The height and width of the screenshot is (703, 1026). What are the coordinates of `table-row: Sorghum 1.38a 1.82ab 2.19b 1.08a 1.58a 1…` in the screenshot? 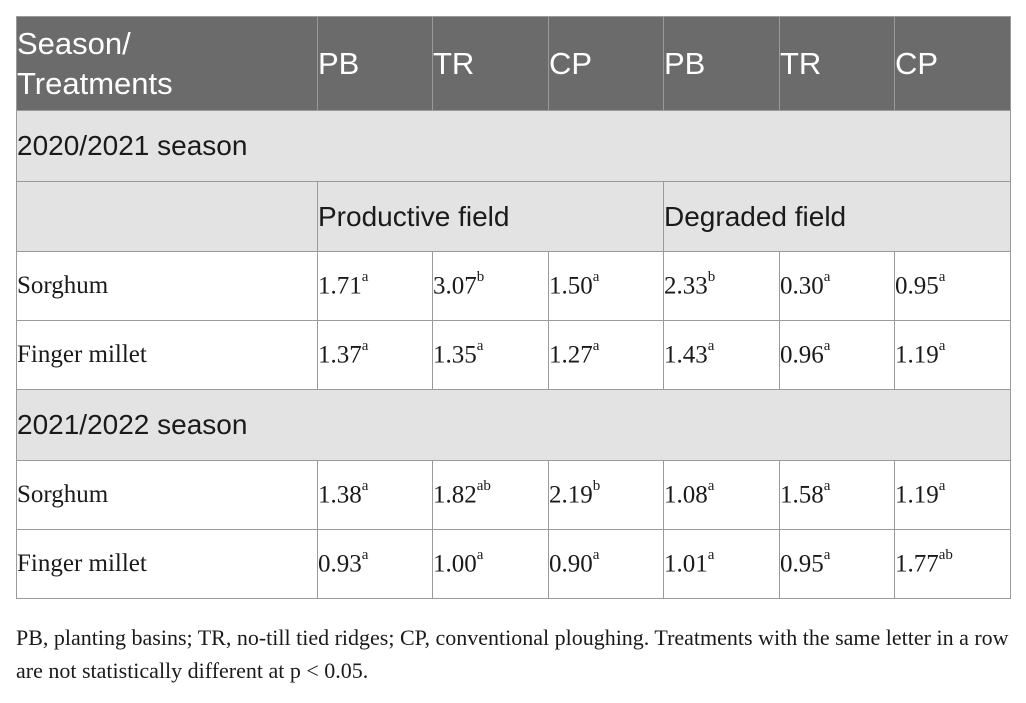 It's located at (513, 495).